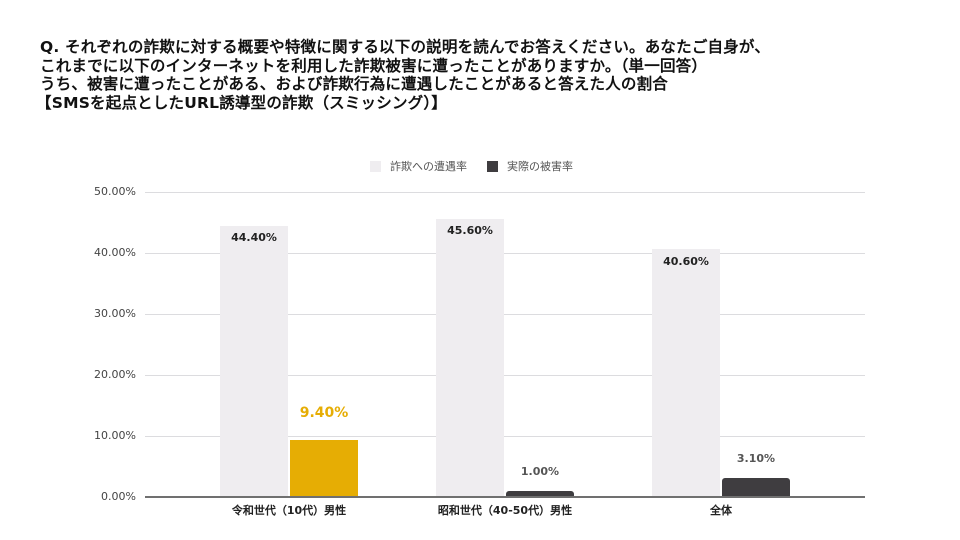  Describe the element at coordinates (470, 358) in the screenshot. I see `bar-g2-encounter` at that location.